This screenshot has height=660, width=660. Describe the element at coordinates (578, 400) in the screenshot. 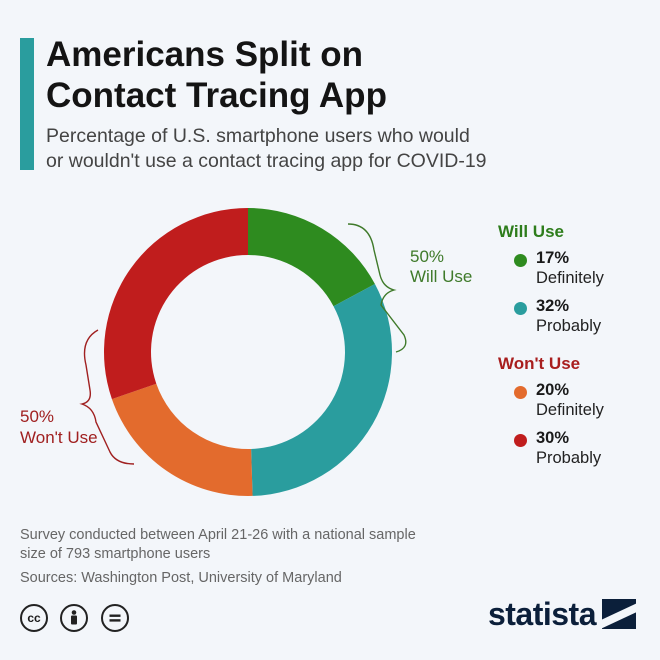

I see `legend-item: 20% Definitely` at that location.